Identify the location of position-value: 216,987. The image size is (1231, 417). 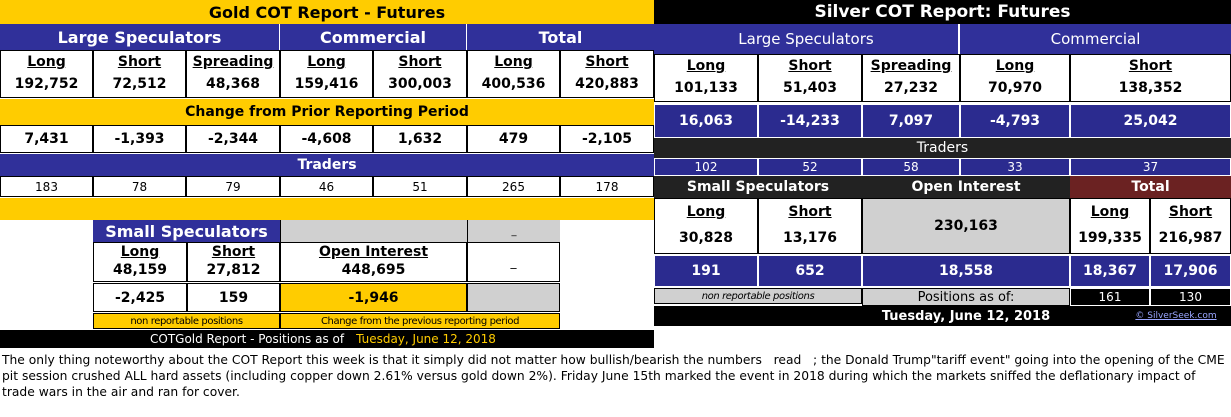
(1190, 238).